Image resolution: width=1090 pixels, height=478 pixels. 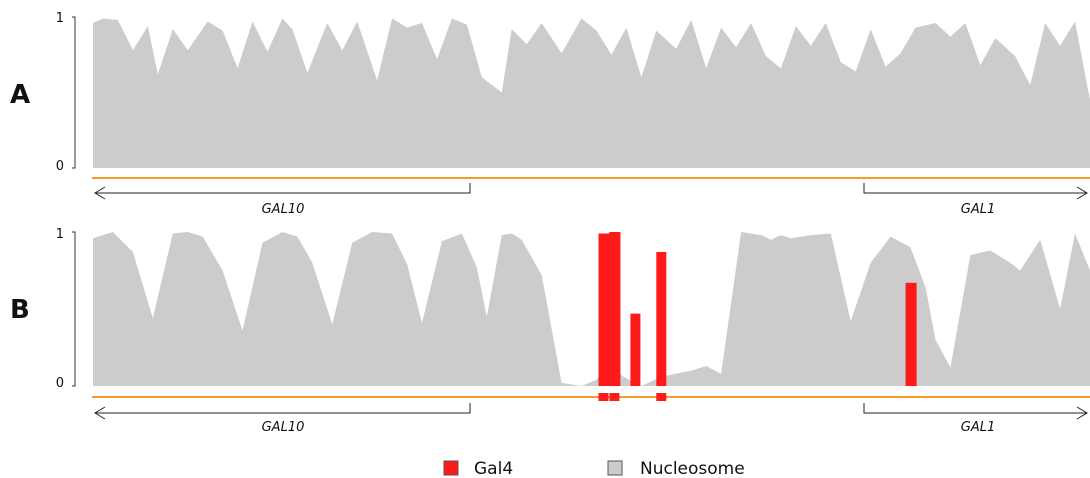 What do you see at coordinates (975, 411) in the screenshot?
I see `gal1-arrow-b` at bounding box center [975, 411].